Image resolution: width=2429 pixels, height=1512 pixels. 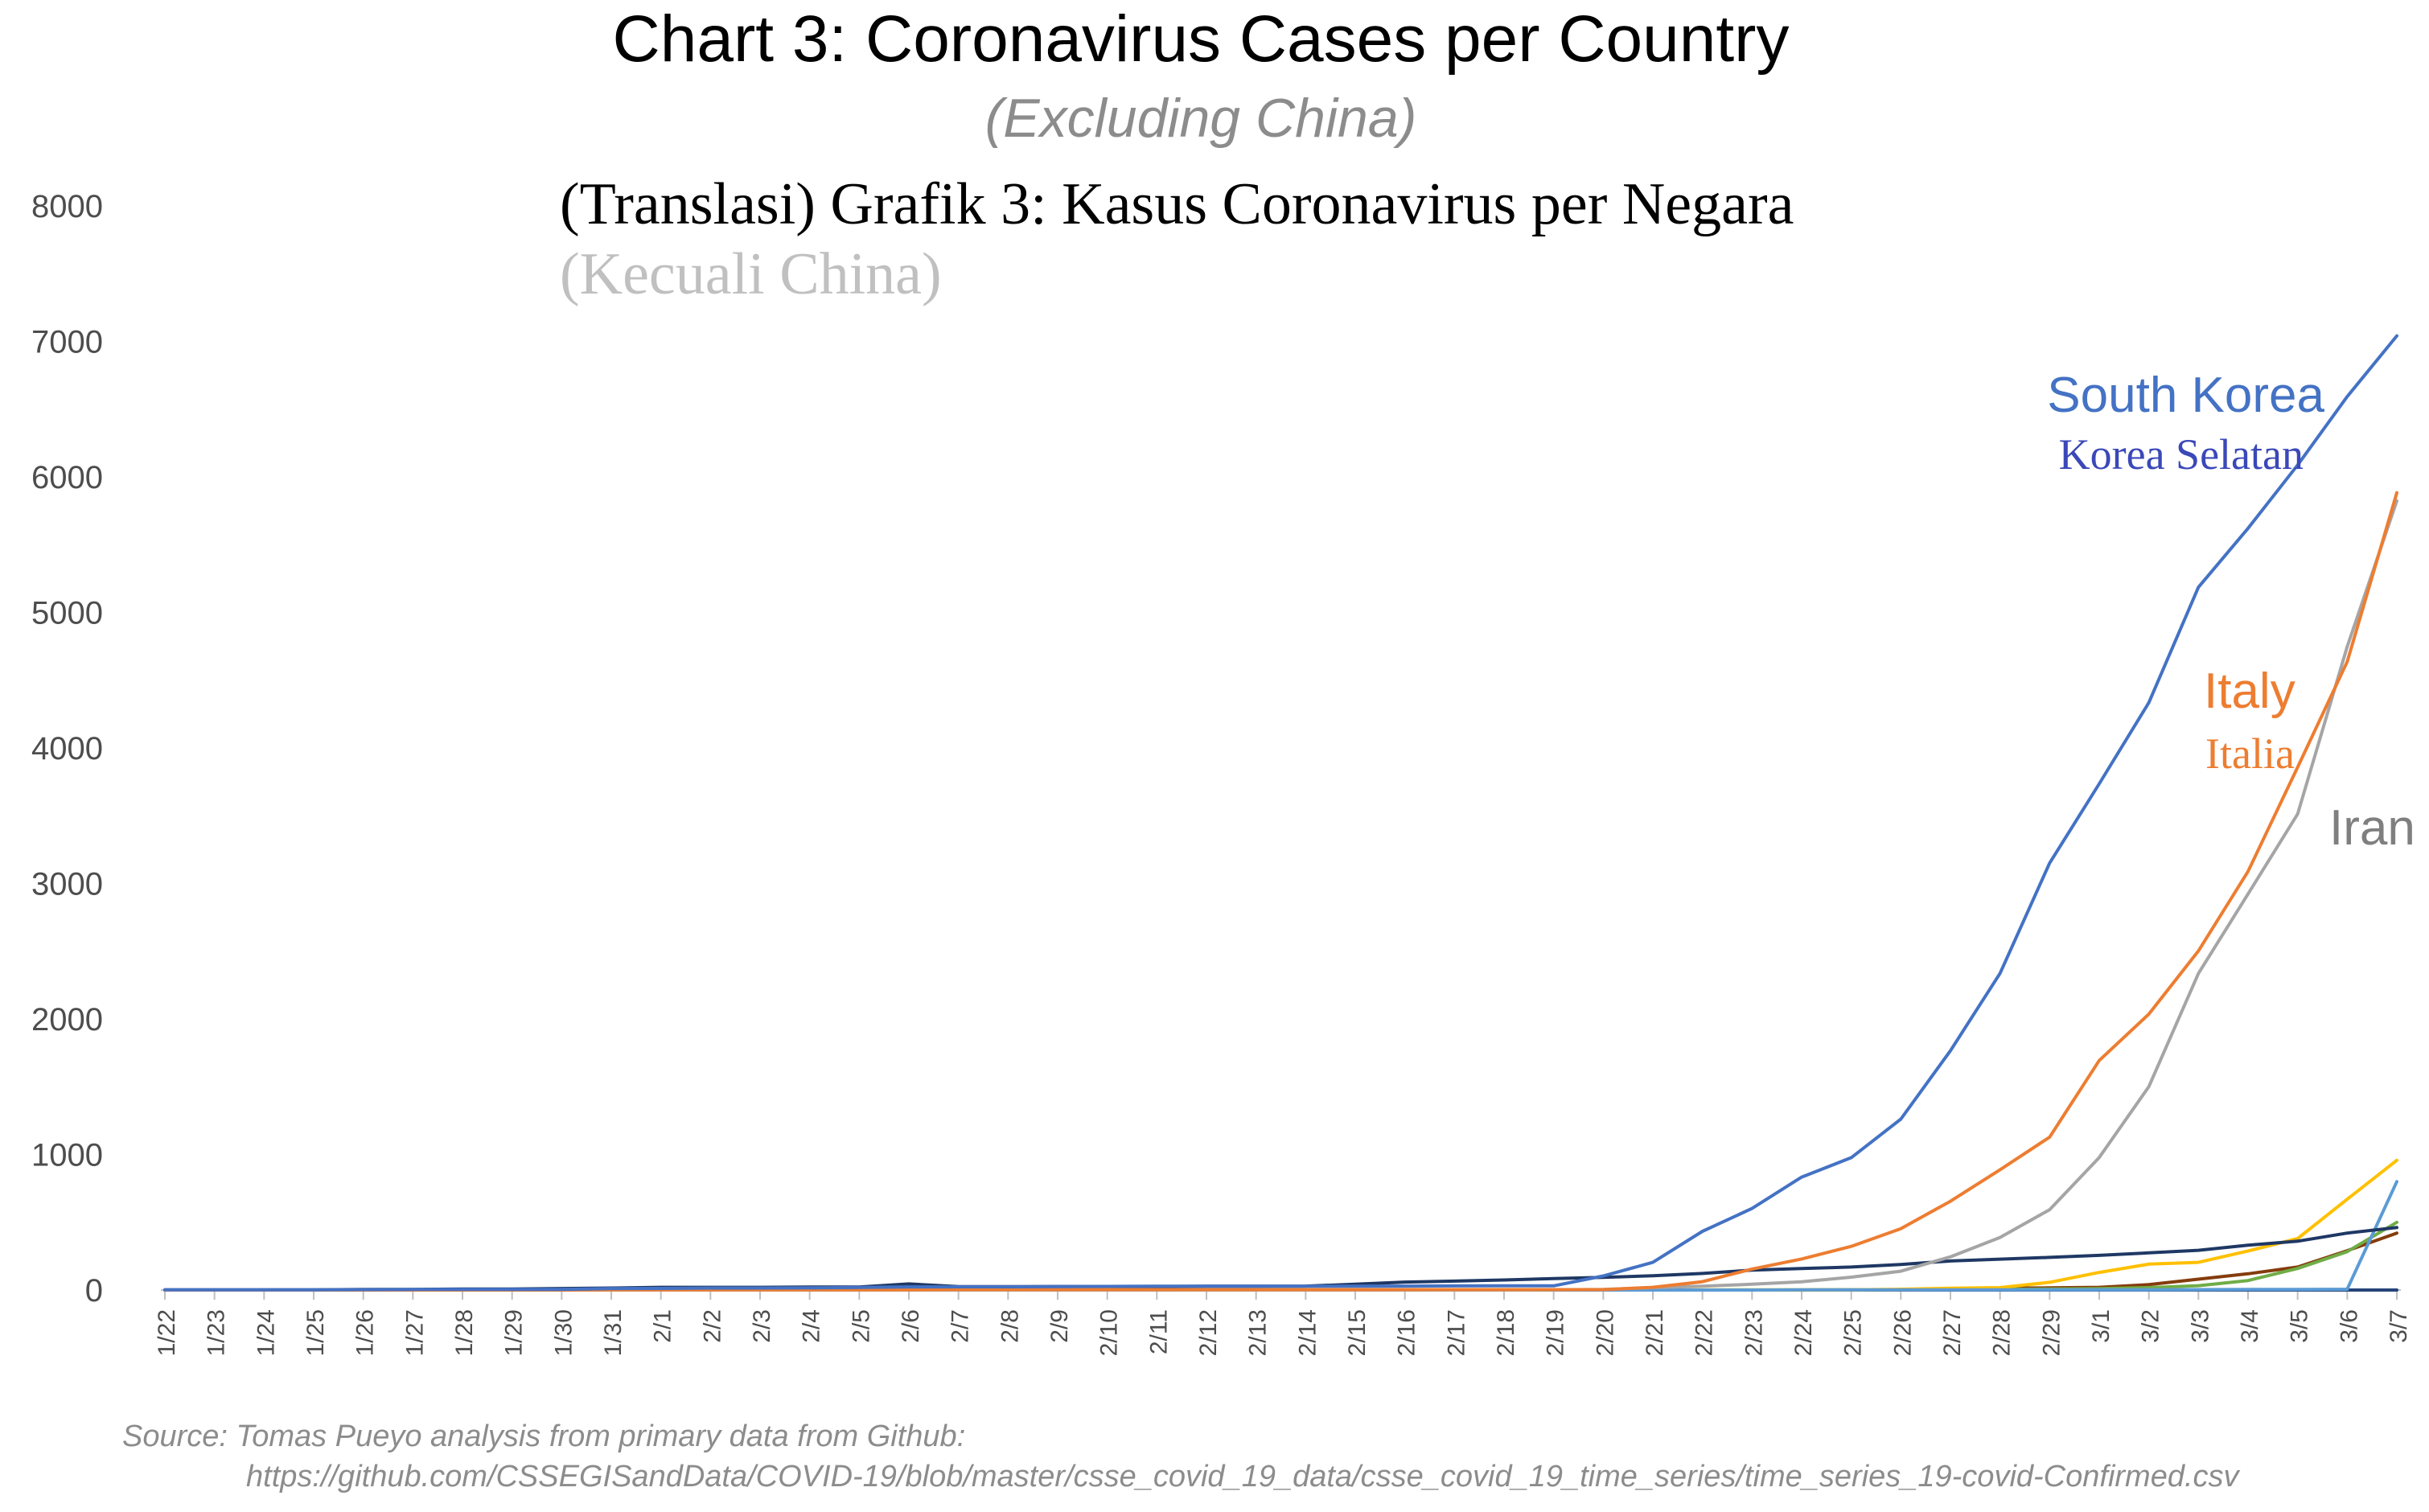 I want to click on x-tick-label: 3/5, so click(x=2300, y=1326).